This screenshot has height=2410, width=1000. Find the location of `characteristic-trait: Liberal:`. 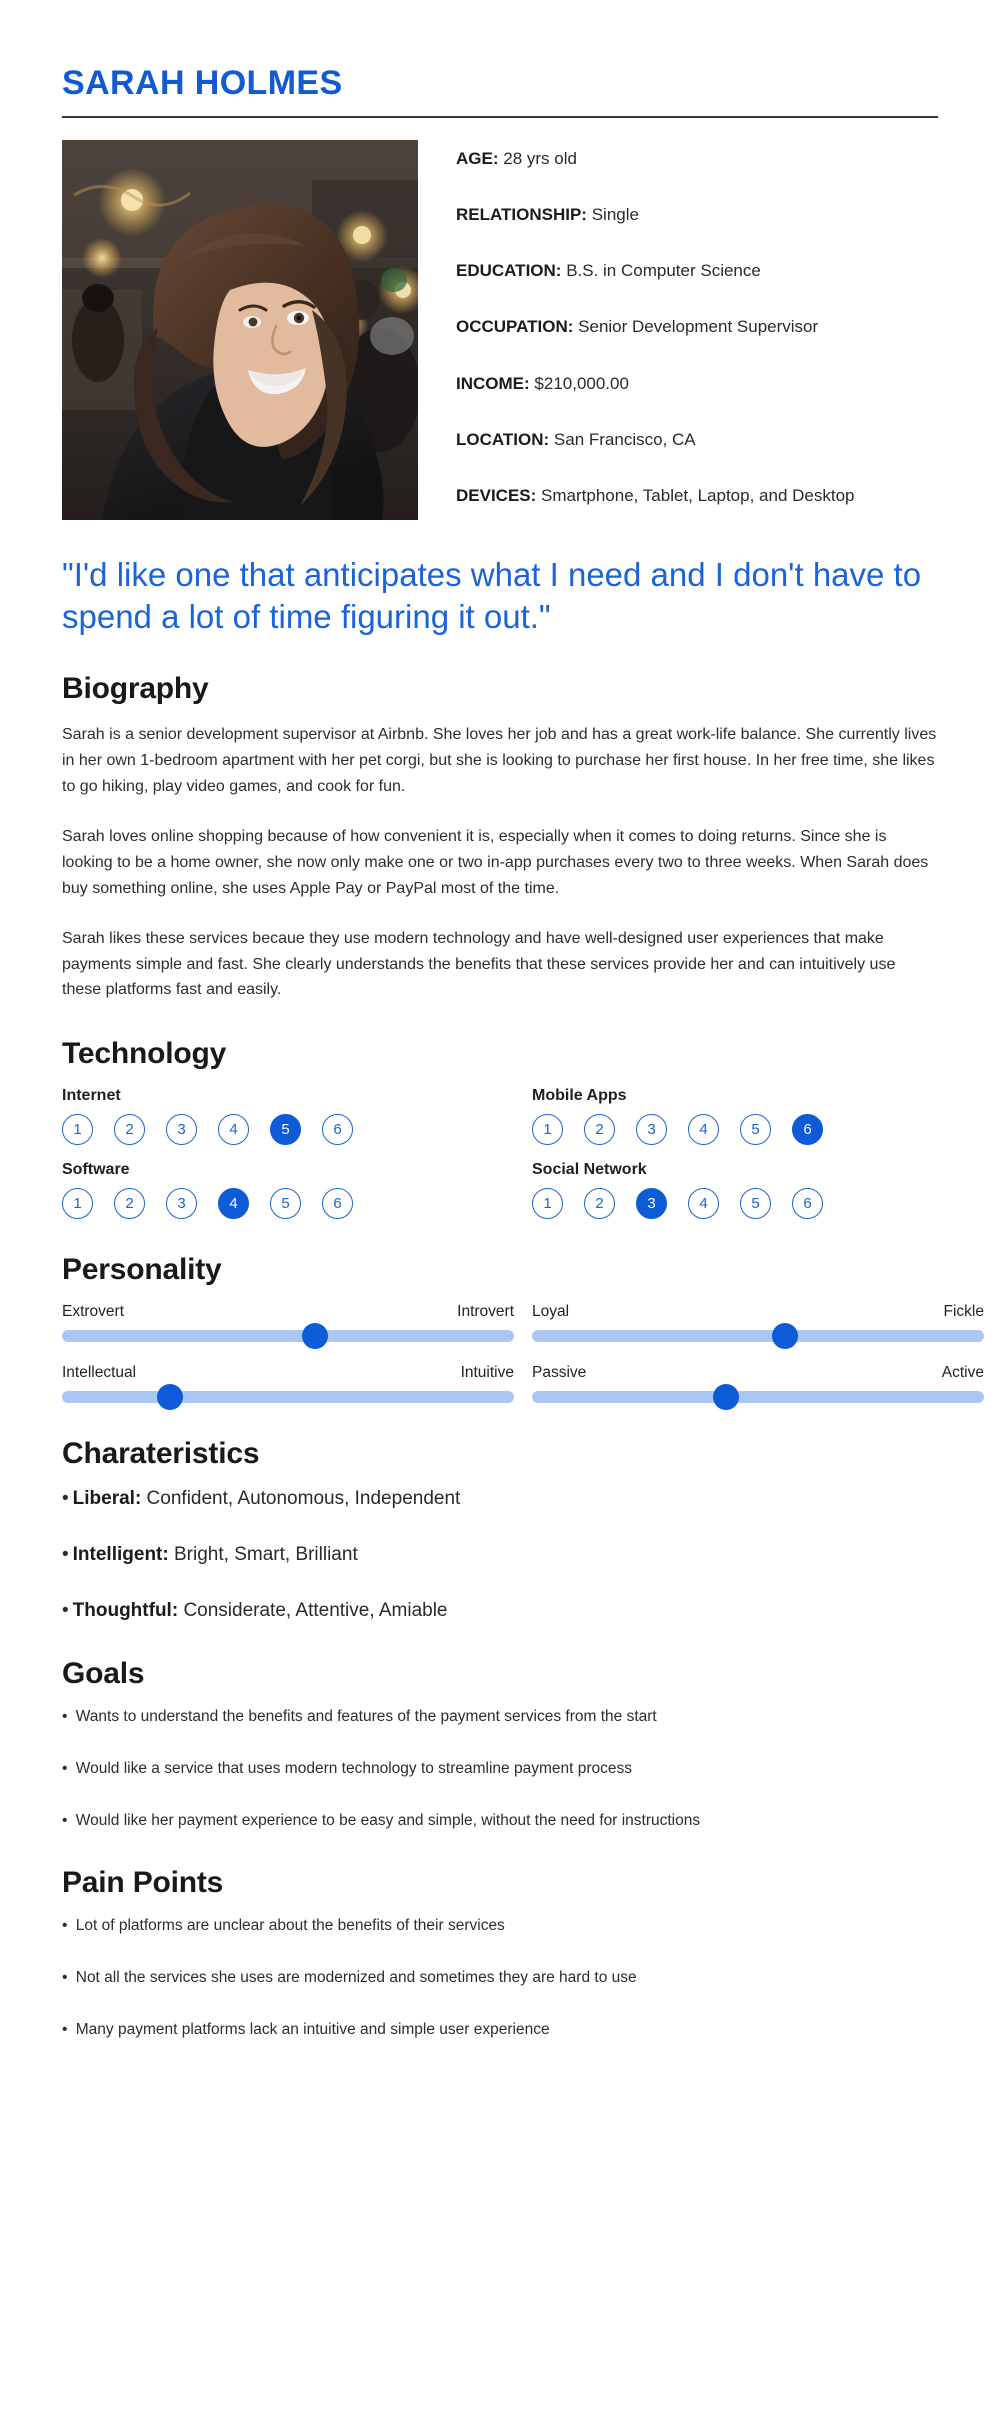

characteristic-trait: Liberal: is located at coordinates (107, 1499).